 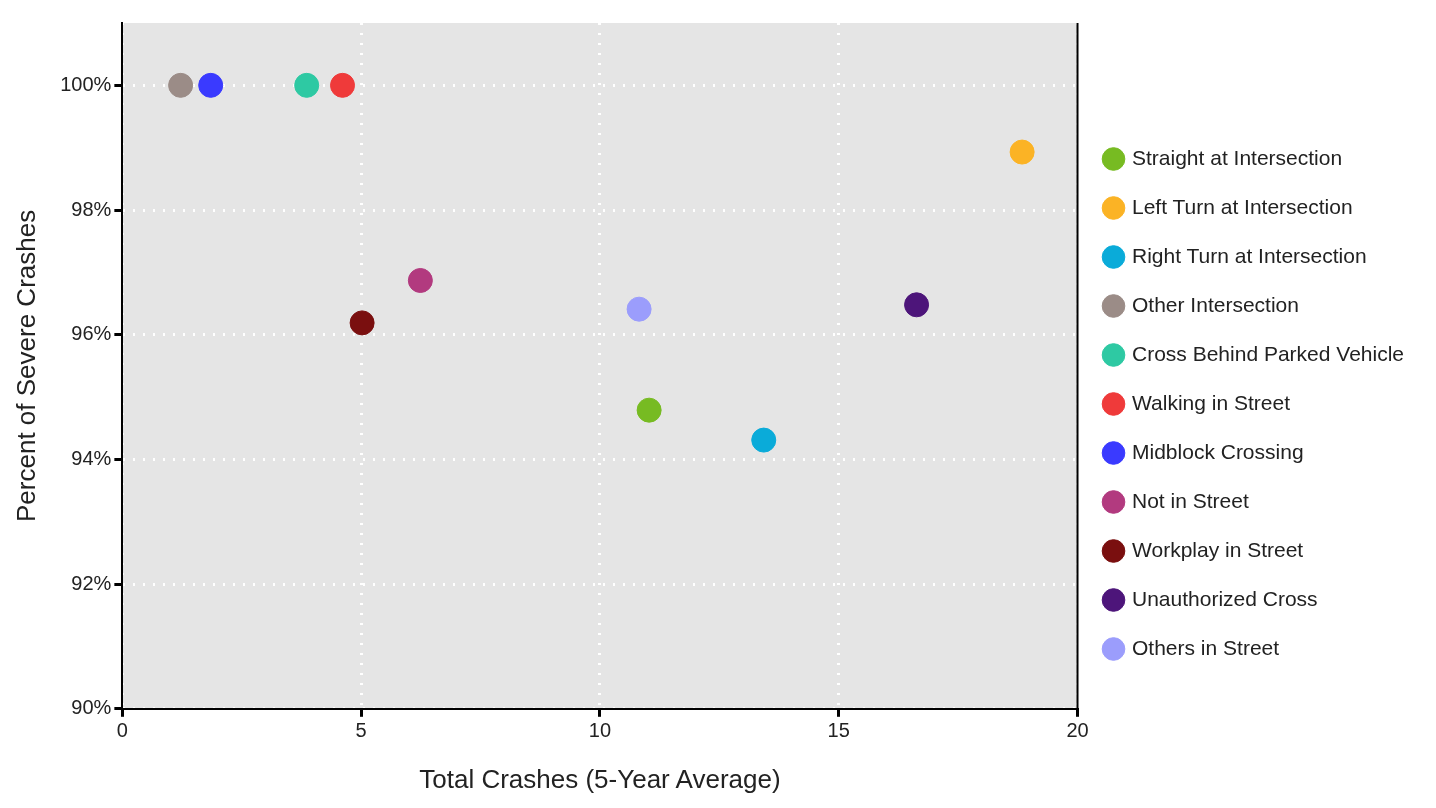 What do you see at coordinates (86, 83) in the screenshot?
I see `y-tick-label: 100%` at bounding box center [86, 83].